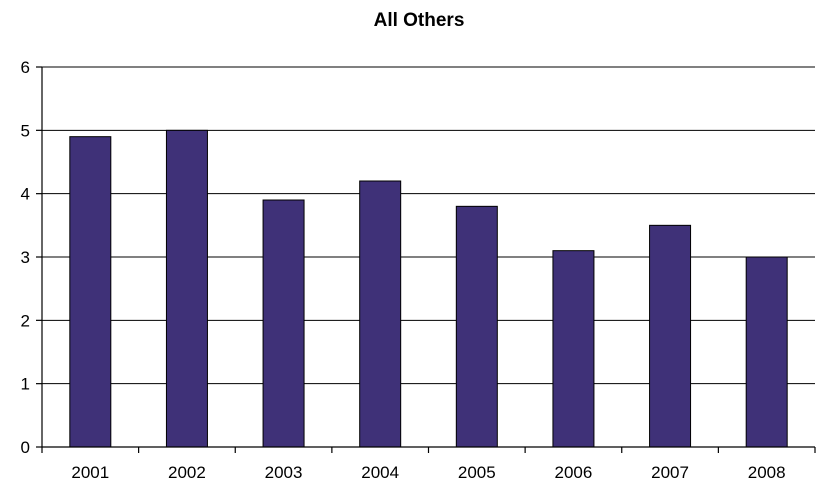 Image resolution: width=821 pixels, height=487 pixels. Describe the element at coordinates (25, 320) in the screenshot. I see `y-tick-label: 2` at that location.